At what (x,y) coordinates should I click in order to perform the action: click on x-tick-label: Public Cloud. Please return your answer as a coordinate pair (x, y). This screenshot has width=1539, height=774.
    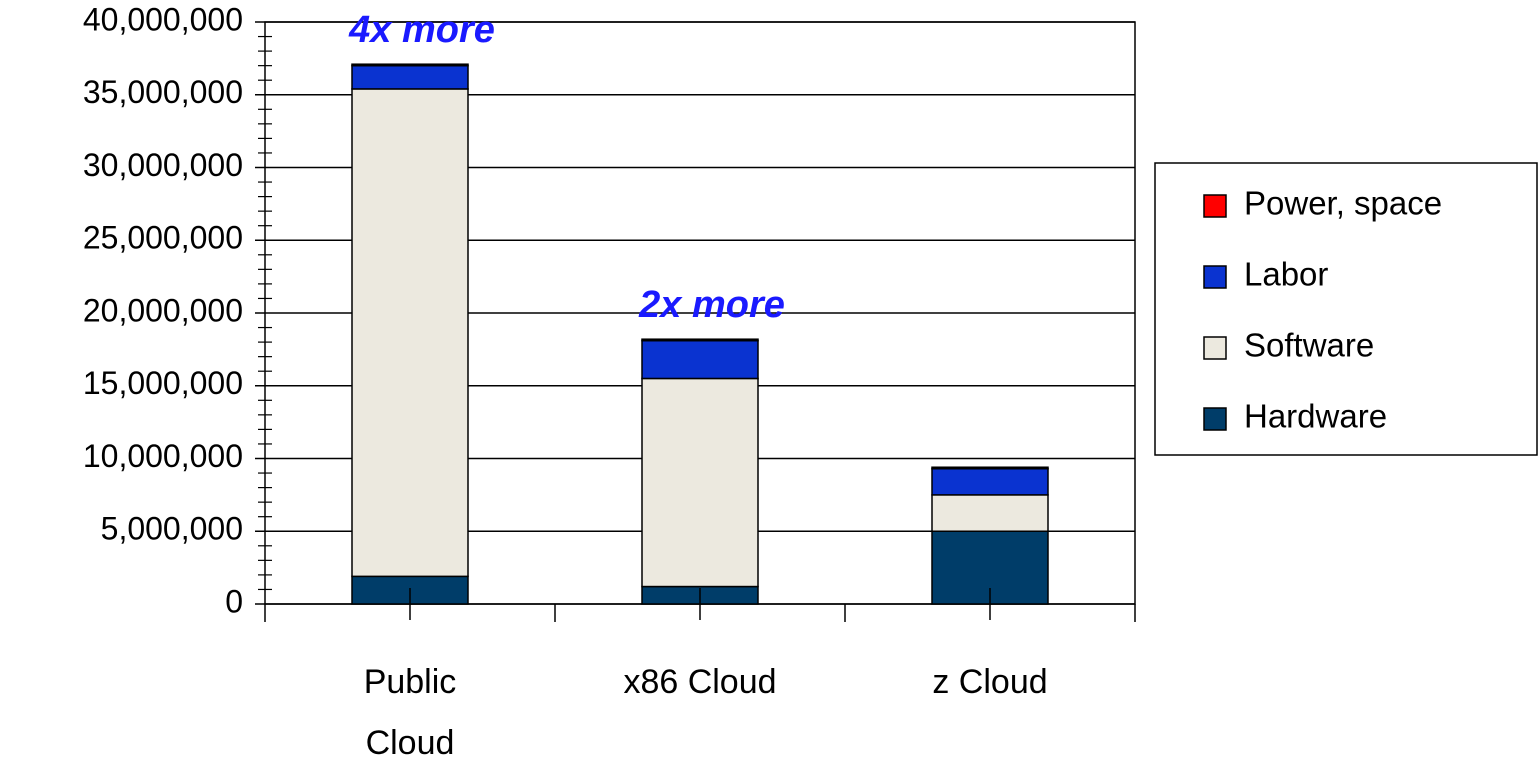
    Looking at the image, I should click on (410, 712).